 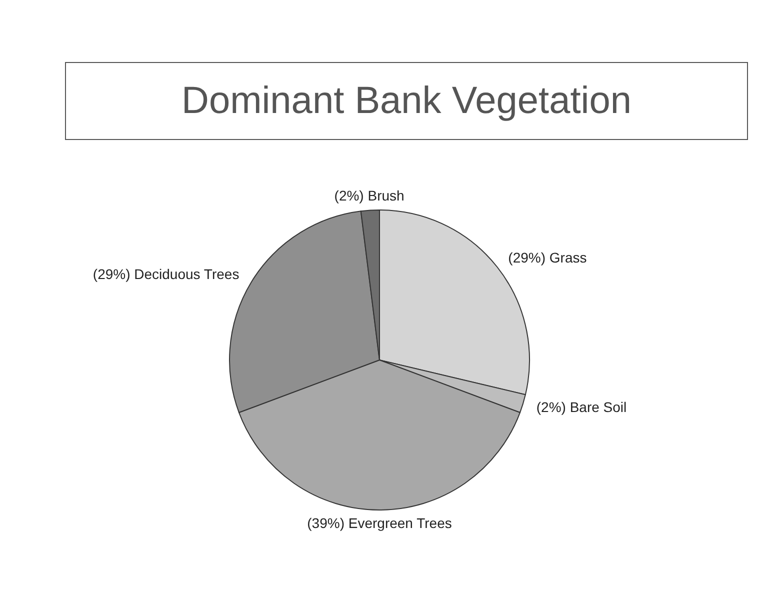 I want to click on slice-label: (29%) Grass, so click(x=547, y=257).